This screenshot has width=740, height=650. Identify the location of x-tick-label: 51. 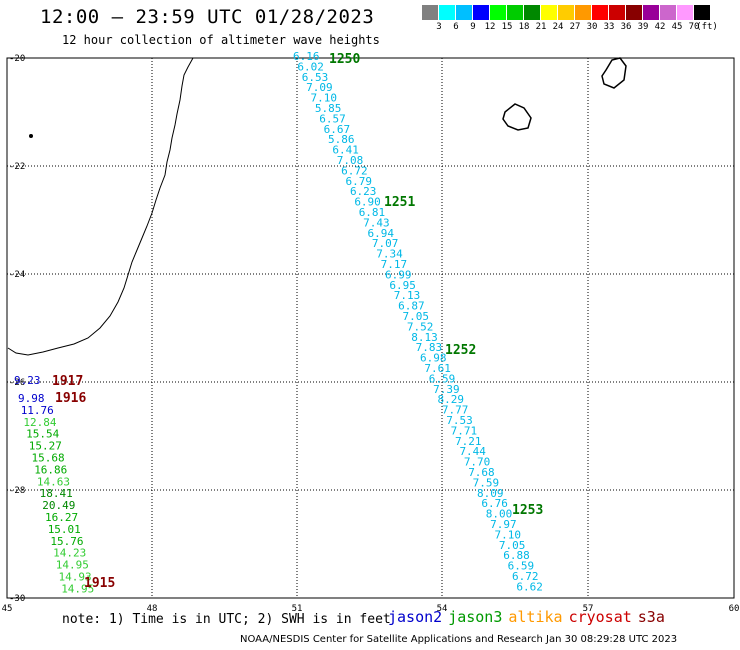
(297, 609).